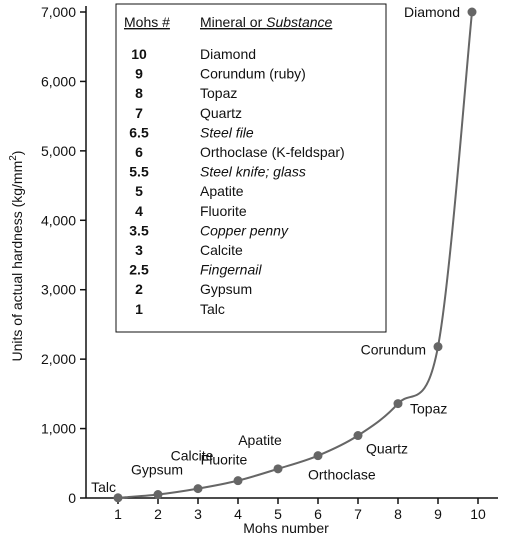 The image size is (514, 540). I want to click on y-tick-label: 3,000, so click(58, 290).